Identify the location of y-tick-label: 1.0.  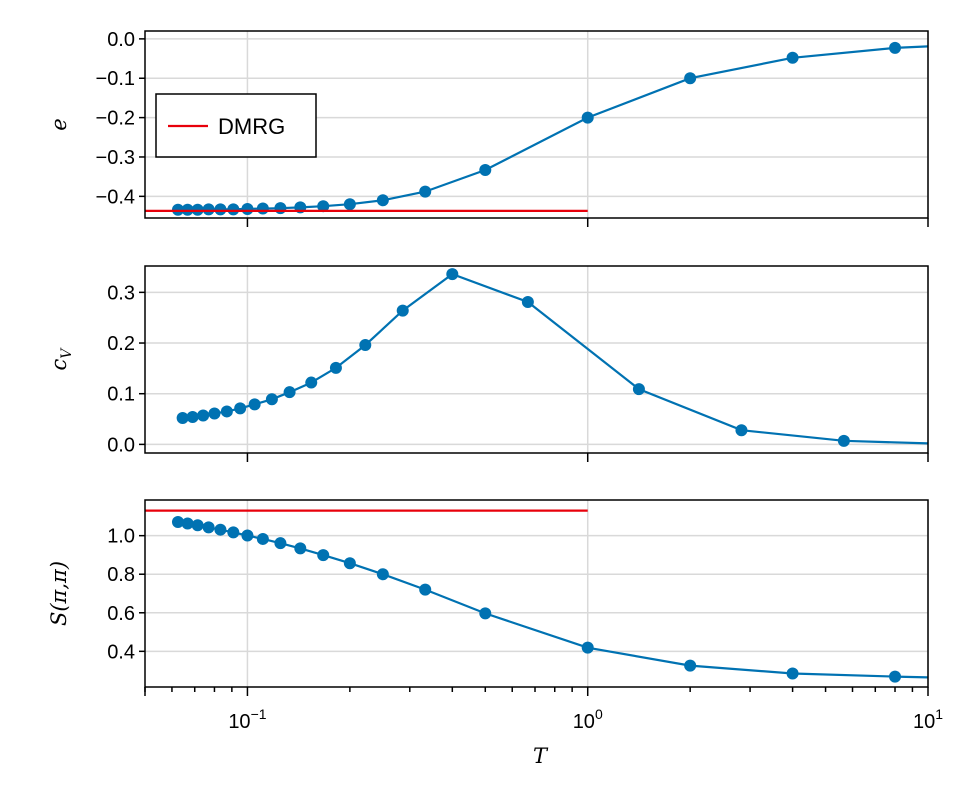
(121, 537).